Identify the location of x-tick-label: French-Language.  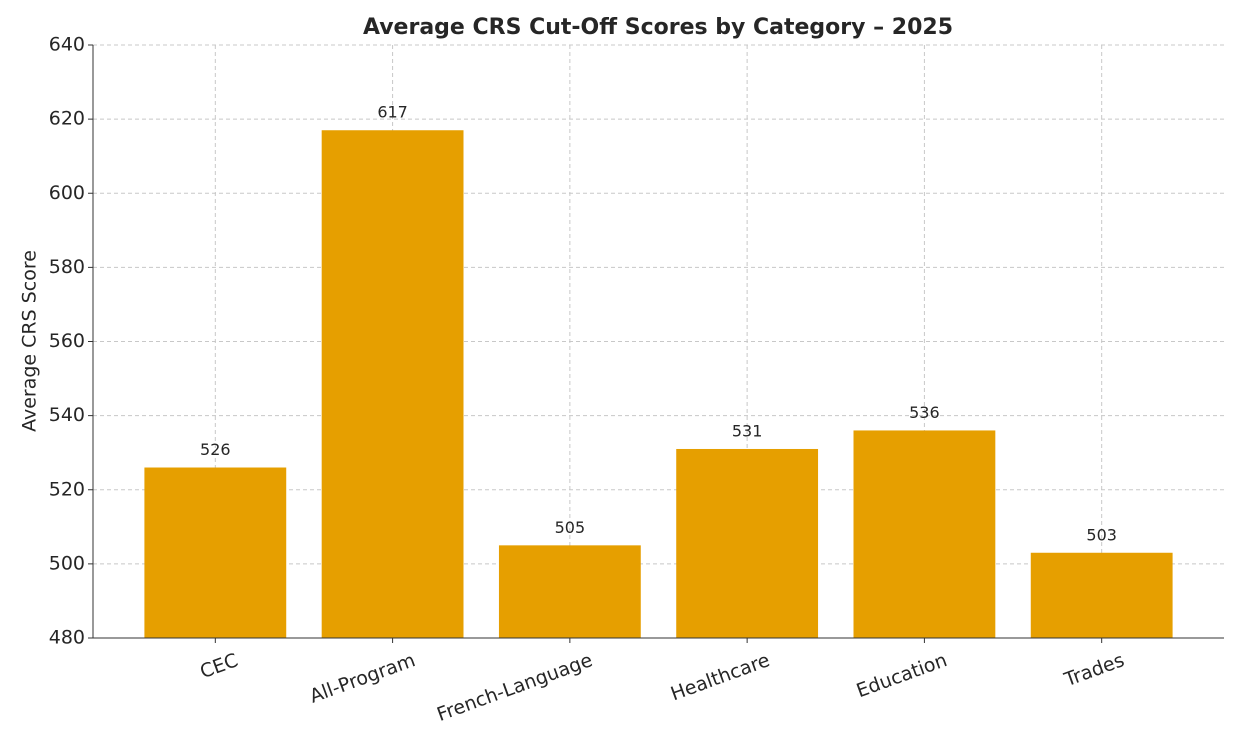
(514, 687).